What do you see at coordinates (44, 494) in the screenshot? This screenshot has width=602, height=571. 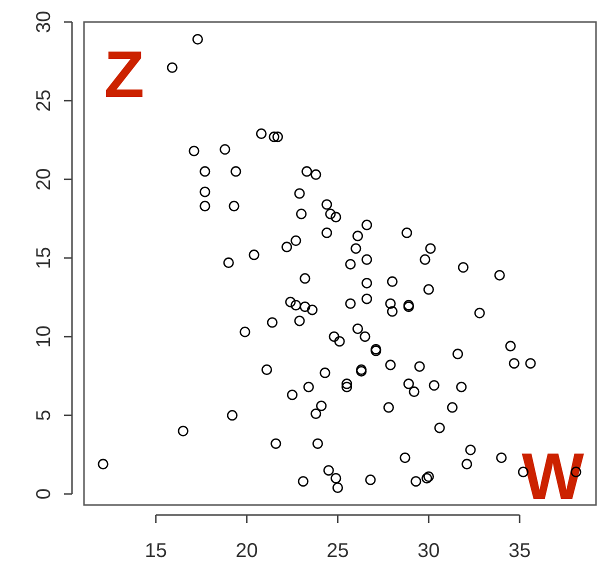 I see `y-tick-label: 0` at bounding box center [44, 494].